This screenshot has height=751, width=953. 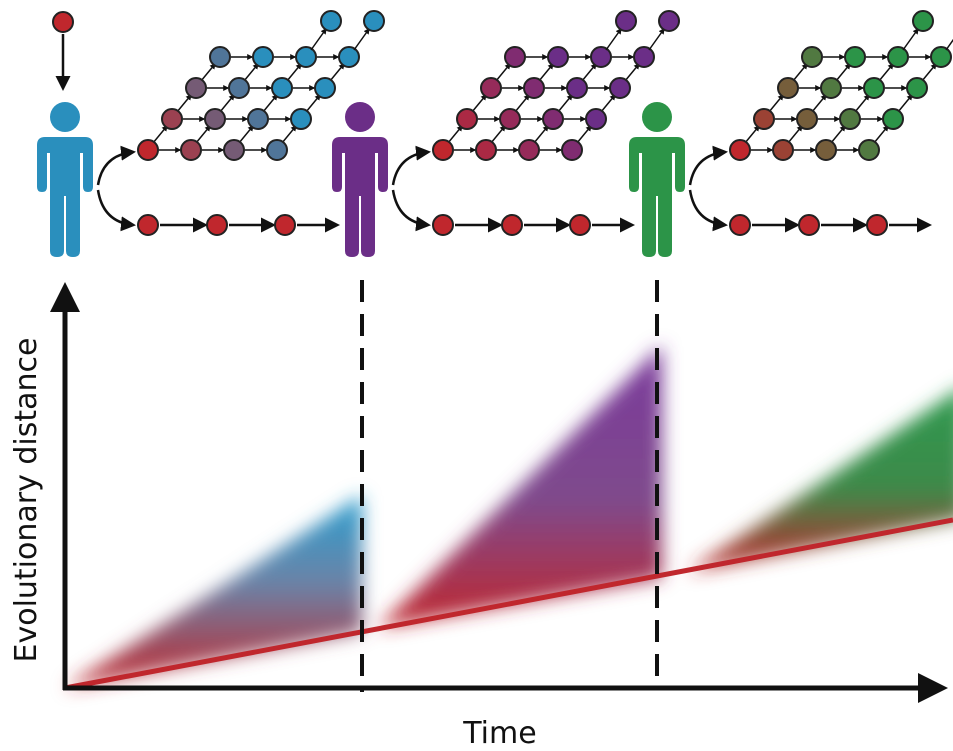 I want to click on purple-area, so click(x=520, y=486).